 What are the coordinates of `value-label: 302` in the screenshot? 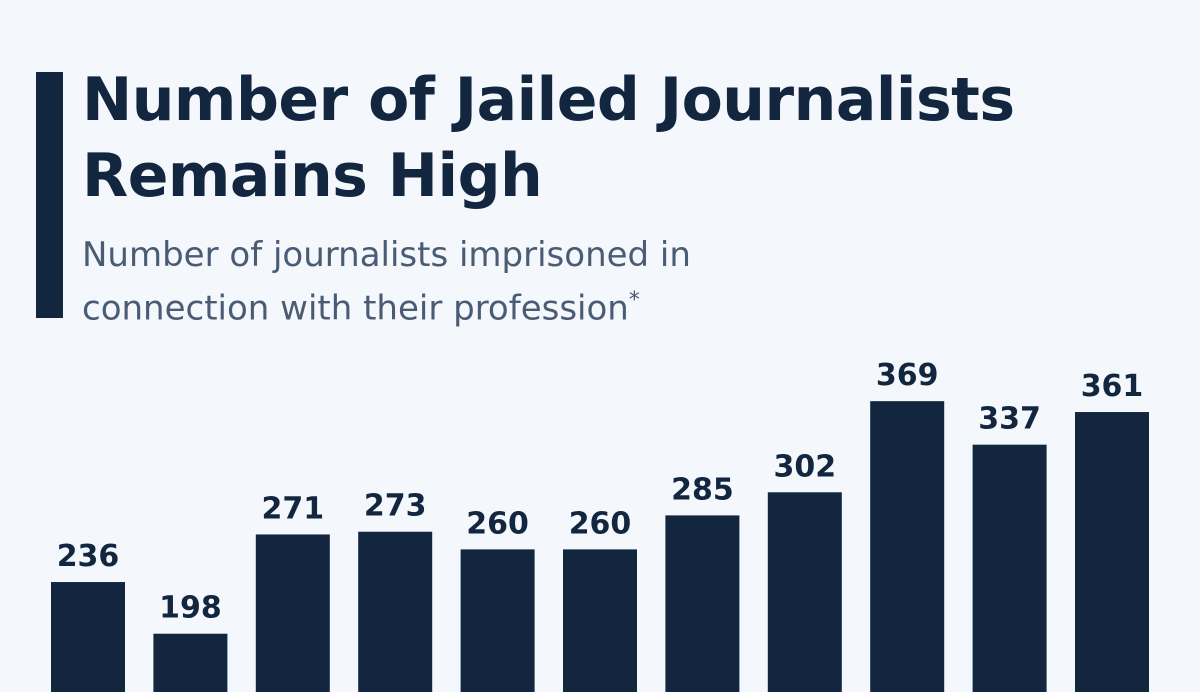 It's located at (804, 466).